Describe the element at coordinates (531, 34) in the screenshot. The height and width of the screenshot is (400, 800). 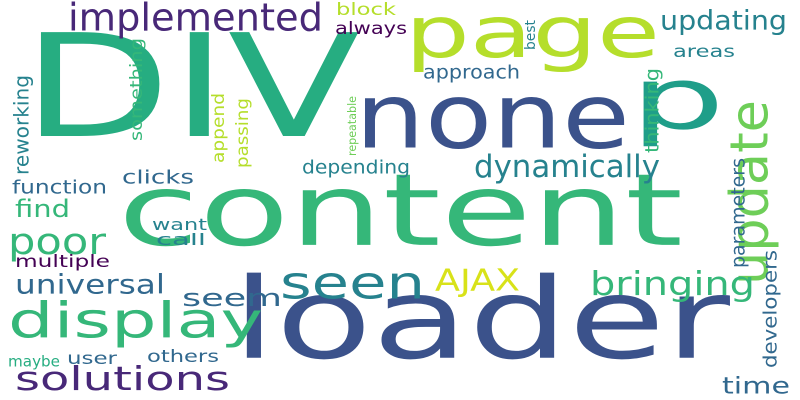
I see `word-best: best` at that location.